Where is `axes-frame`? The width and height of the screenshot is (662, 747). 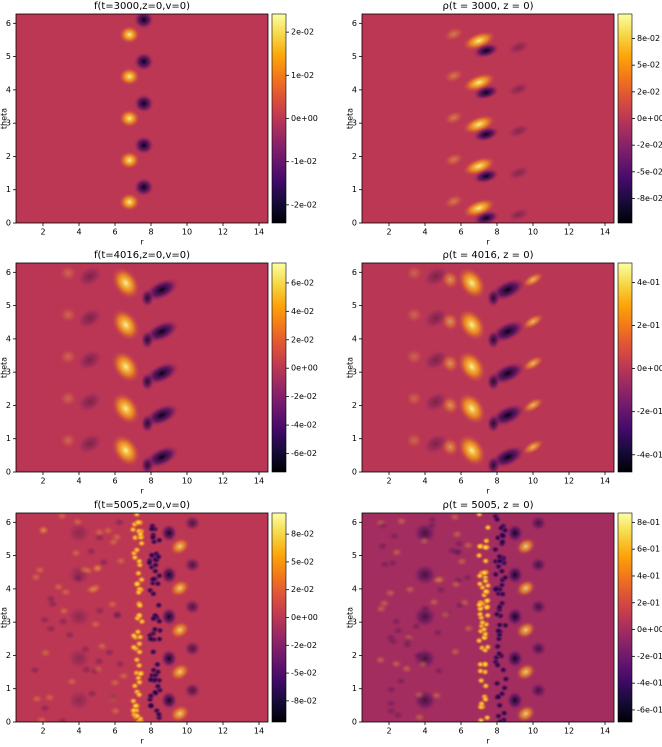 axes-frame is located at coordinates (488, 118).